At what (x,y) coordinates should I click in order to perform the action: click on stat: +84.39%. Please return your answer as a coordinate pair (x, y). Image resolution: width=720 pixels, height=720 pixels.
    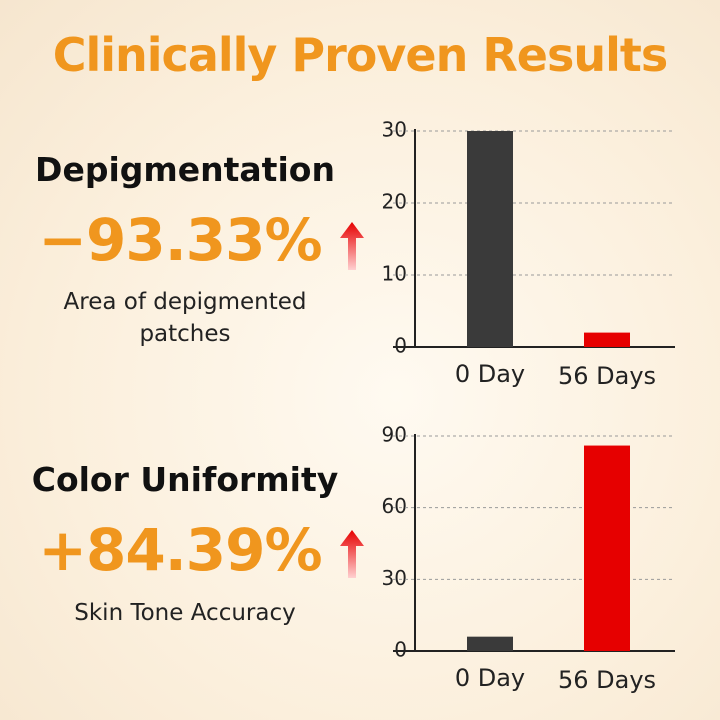
    Looking at the image, I should click on (180, 550).